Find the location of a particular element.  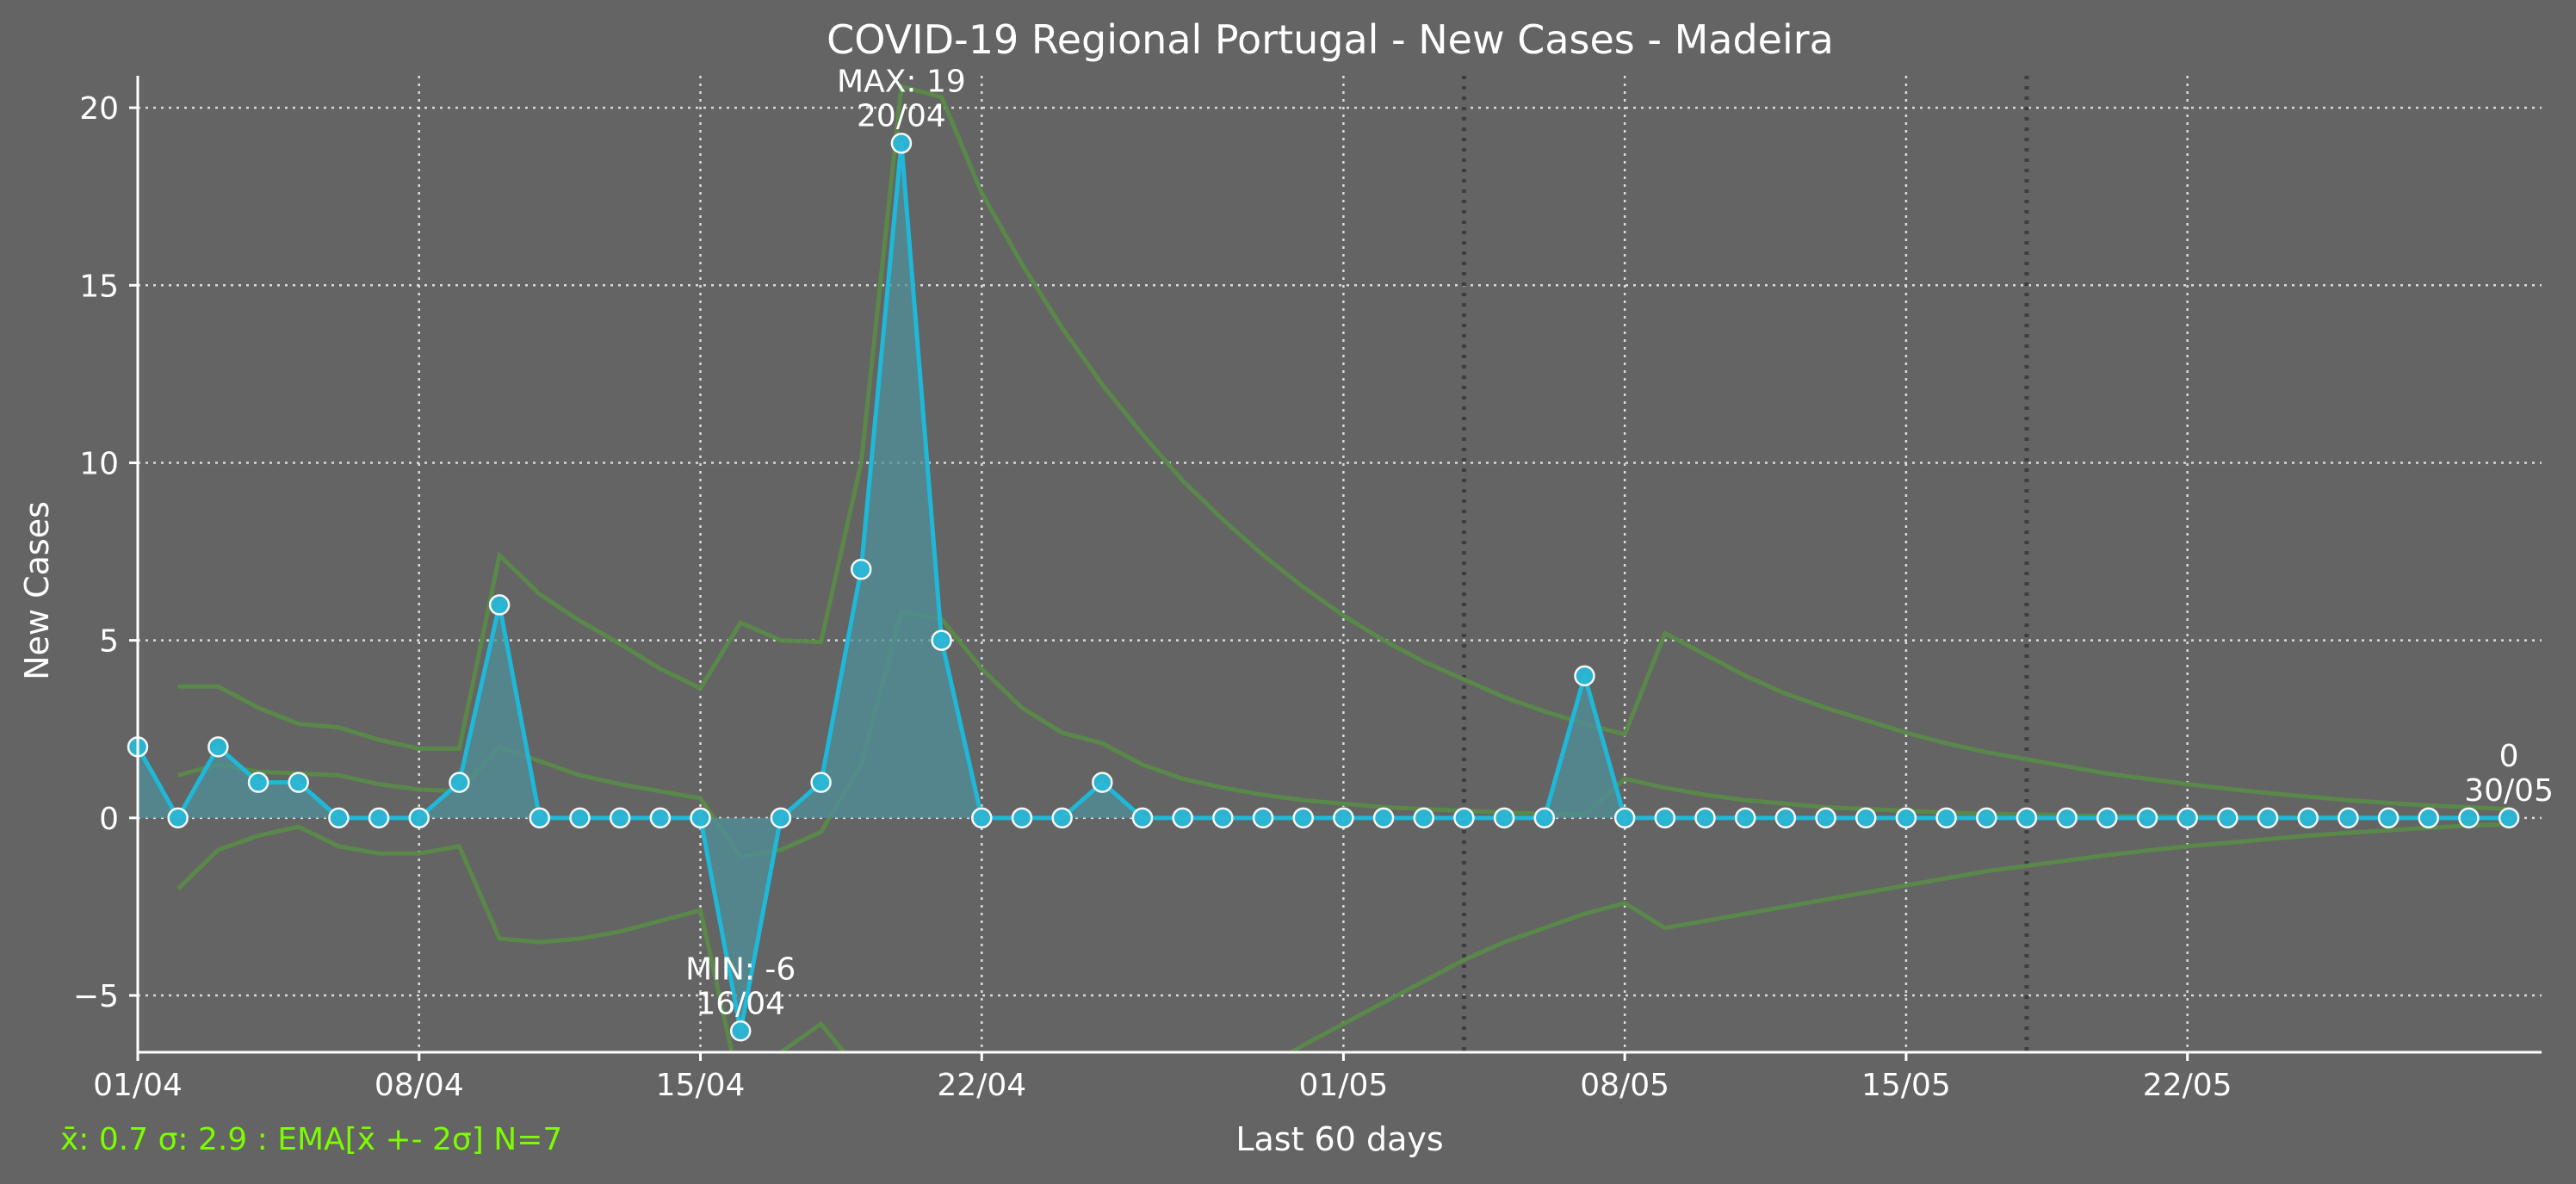

y-tick-label: 10 is located at coordinates (99, 464).